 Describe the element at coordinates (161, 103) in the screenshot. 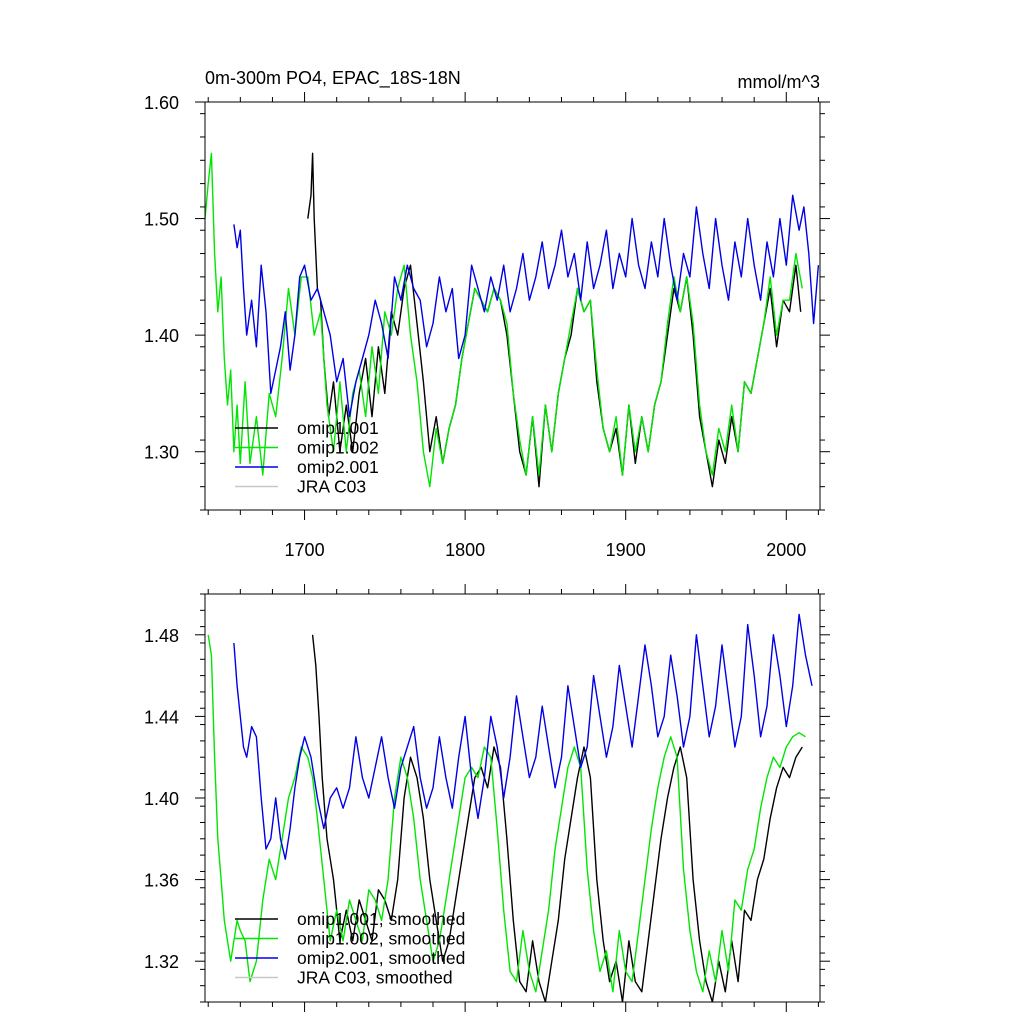

I see `top-panel-y-tick-label: 1.60` at that location.